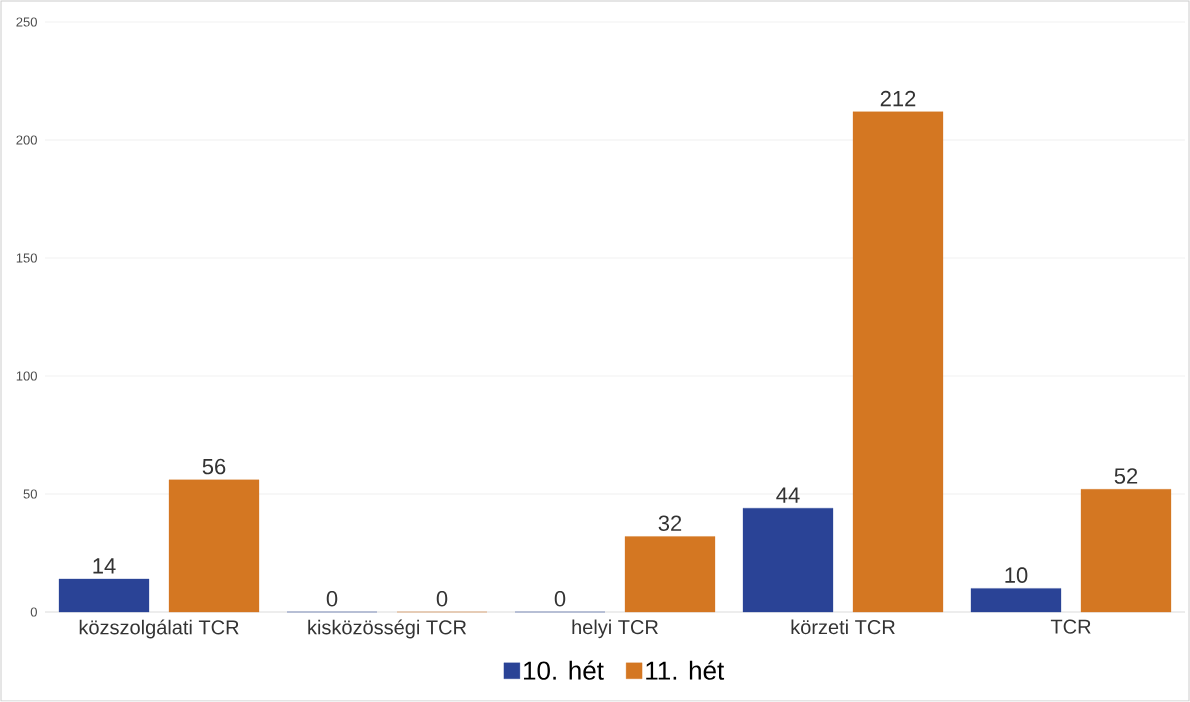 This screenshot has width=1190, height=702. Describe the element at coordinates (33, 612) in the screenshot. I see `y-tick-label: 0` at that location.